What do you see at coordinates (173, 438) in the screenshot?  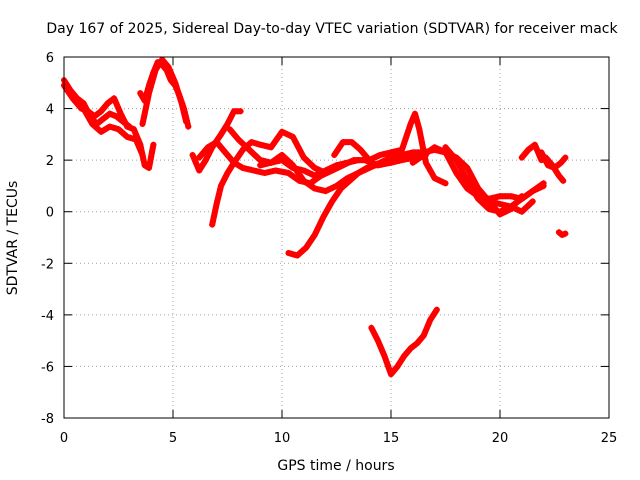 I see `x-tick-label: 5` at bounding box center [173, 438].